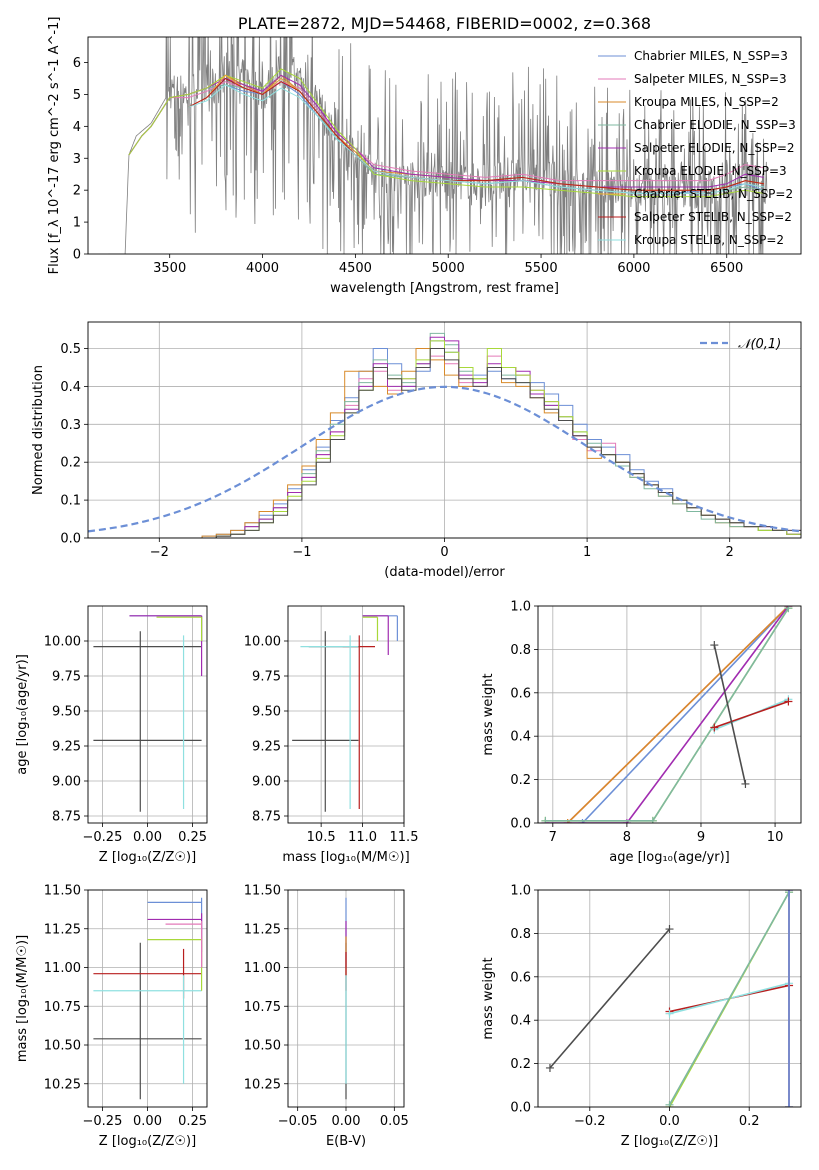 The image size is (819, 1170). What do you see at coordinates (775, 837) in the screenshot?
I see `x-tick-label: 10` at bounding box center [775, 837].